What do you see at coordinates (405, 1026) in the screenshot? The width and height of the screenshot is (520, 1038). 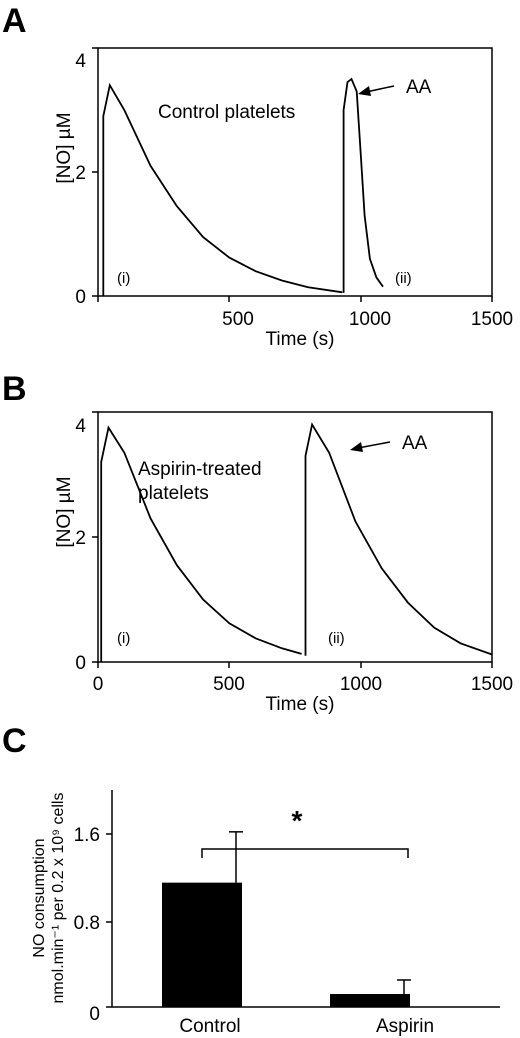 I see `panel-c-category-label: Aspirin` at bounding box center [405, 1026].